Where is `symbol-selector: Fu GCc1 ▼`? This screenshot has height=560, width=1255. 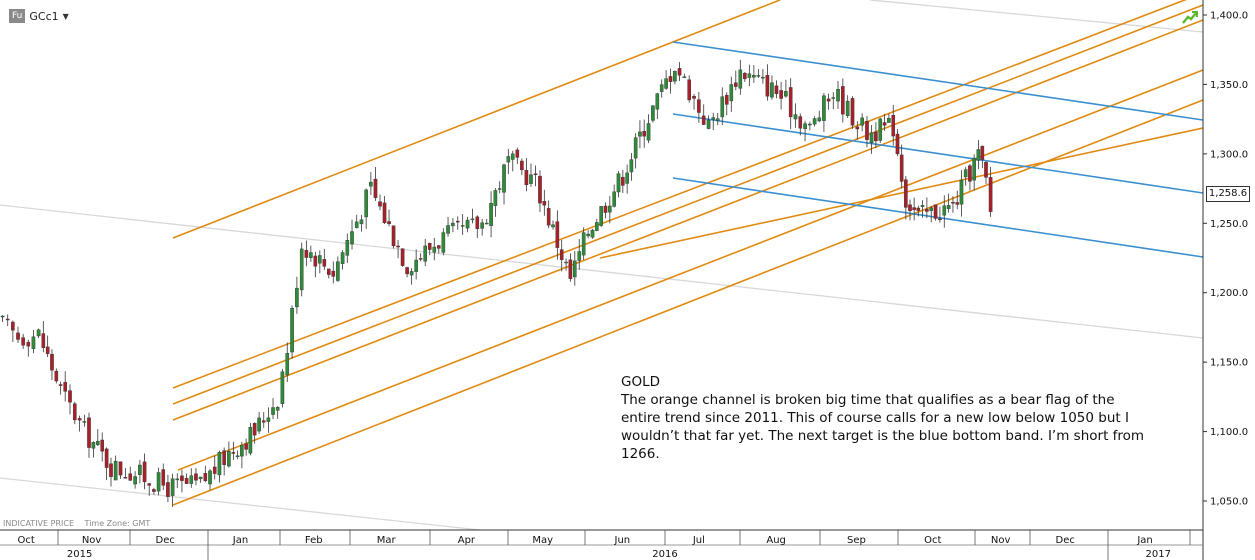 symbol-selector: Fu GCc1 ▼ is located at coordinates (39, 16).